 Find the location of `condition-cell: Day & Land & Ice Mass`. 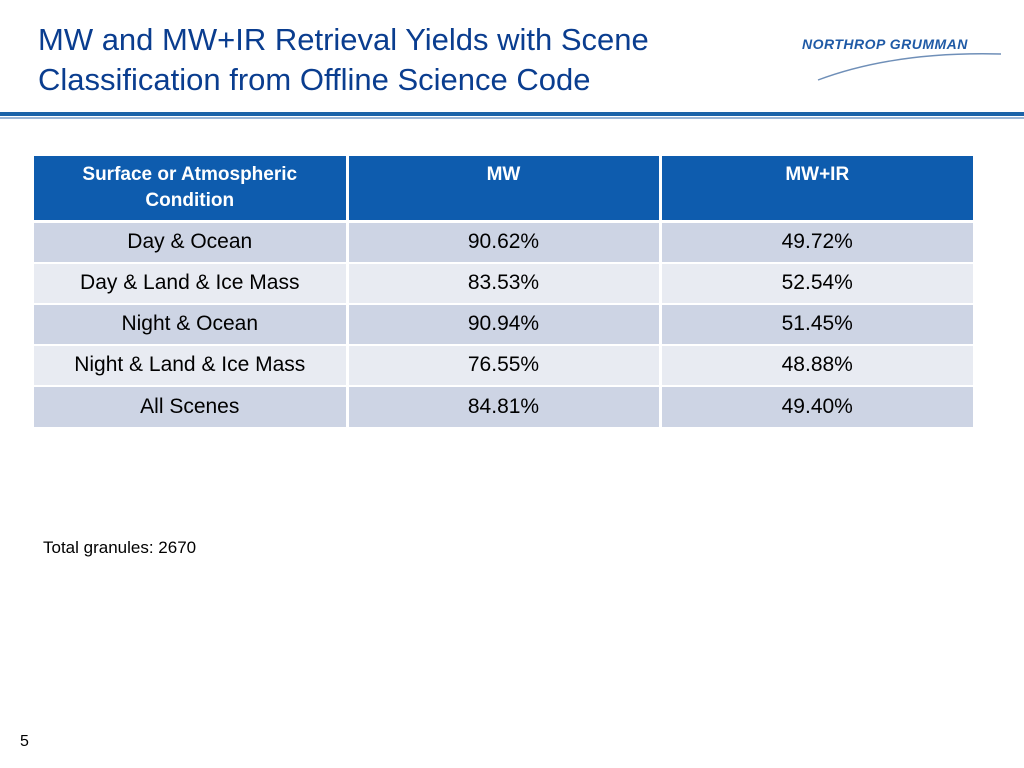

condition-cell: Day & Land & Ice Mass is located at coordinates (190, 282).